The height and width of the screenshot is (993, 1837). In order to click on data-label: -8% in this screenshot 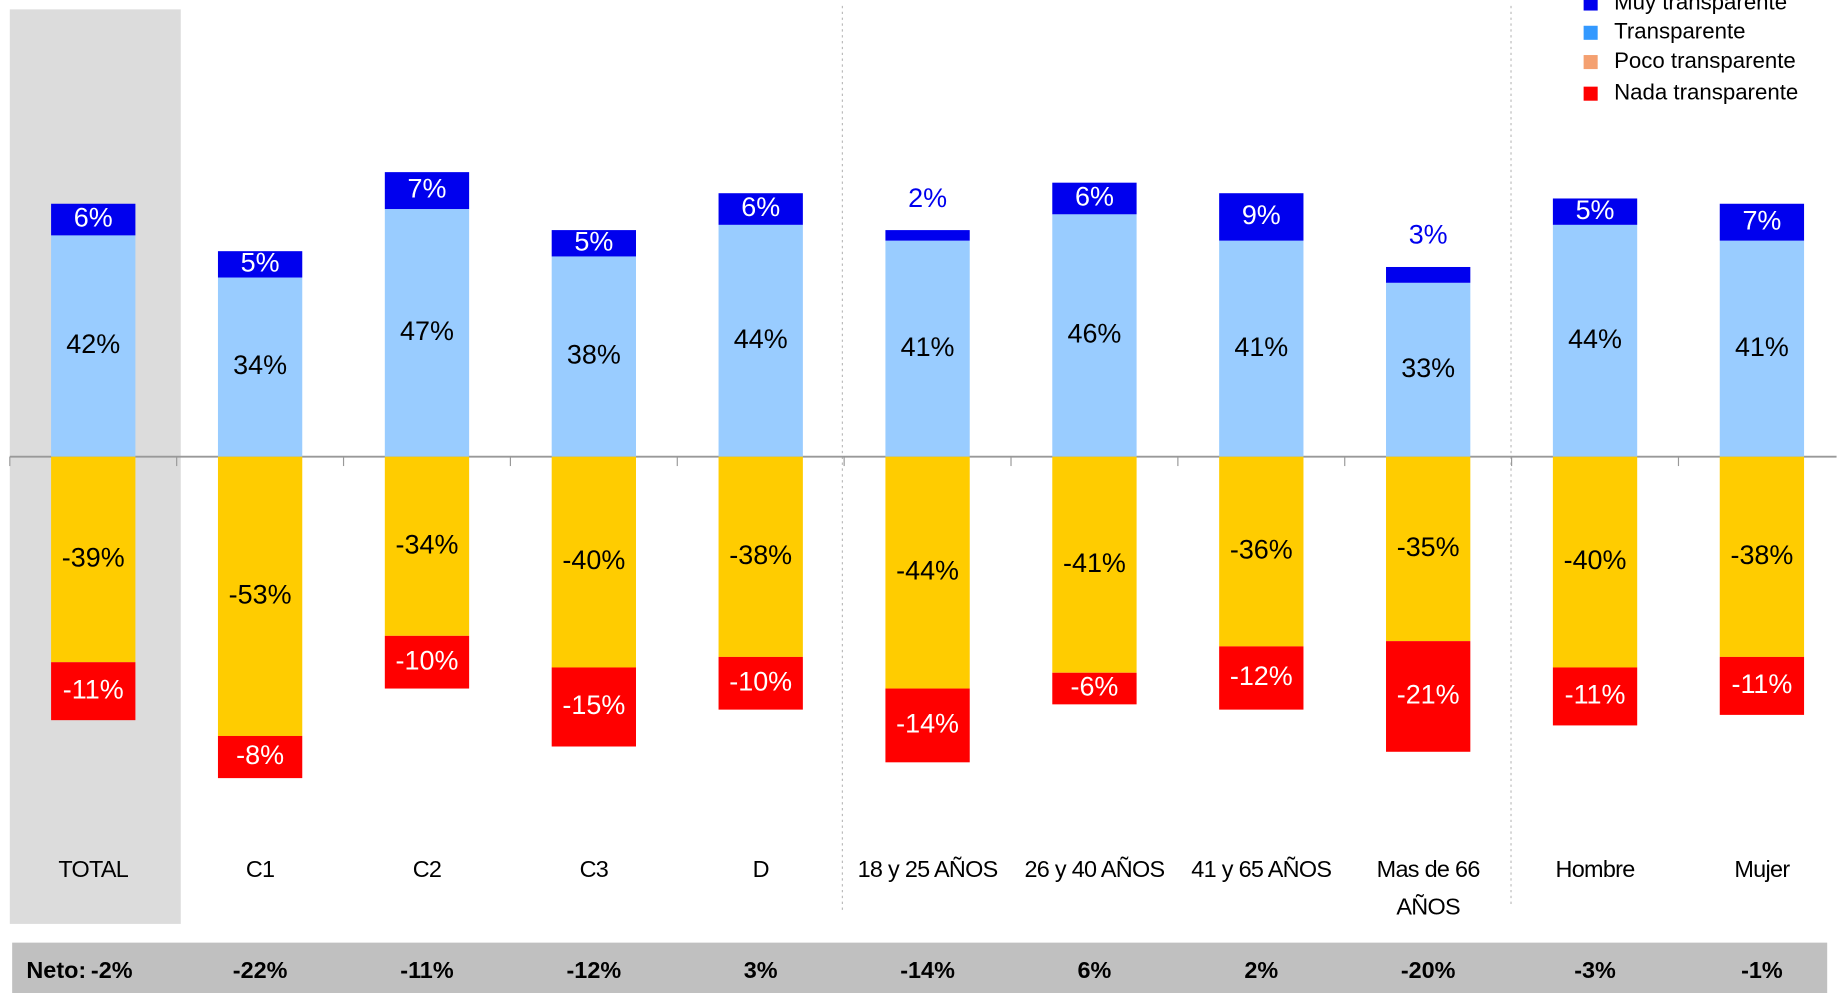, I will do `click(260, 755)`.